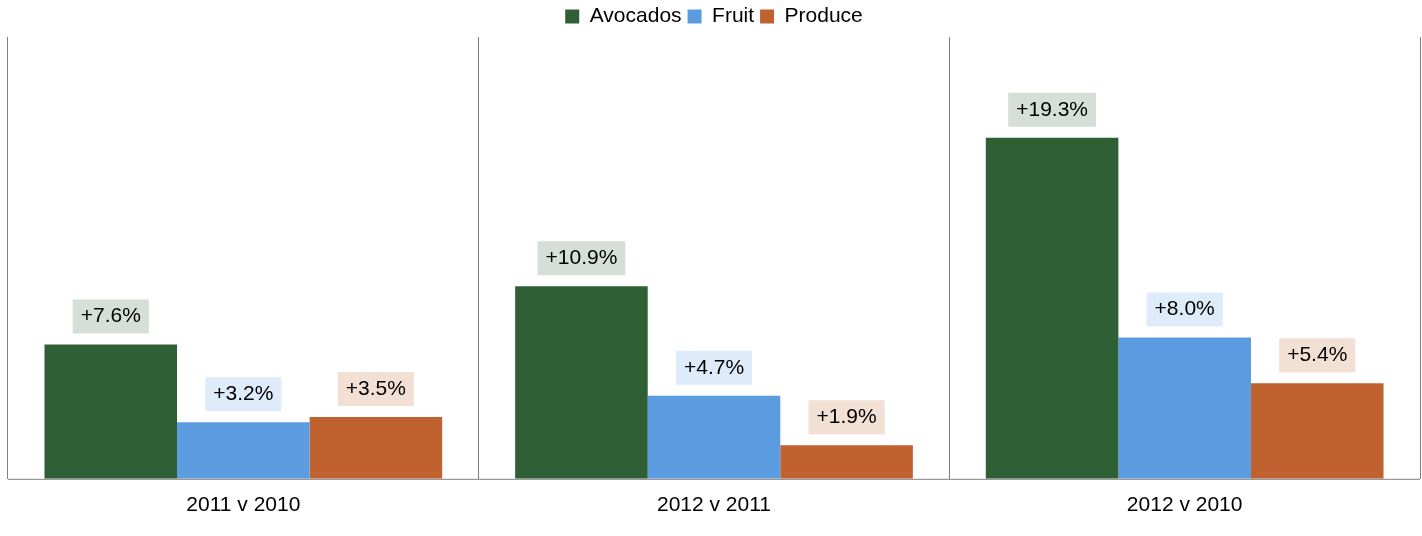 This screenshot has width=1422, height=536. I want to click on data-label: +4.7%, so click(714, 366).